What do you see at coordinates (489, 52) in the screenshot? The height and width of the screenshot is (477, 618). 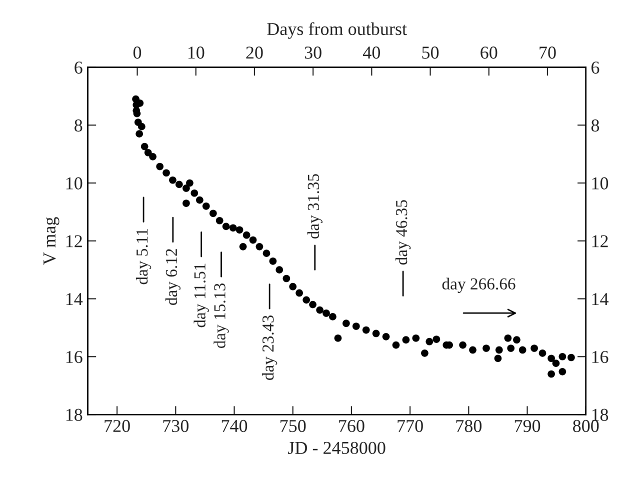 I see `x2-tick-label: 60` at bounding box center [489, 52].